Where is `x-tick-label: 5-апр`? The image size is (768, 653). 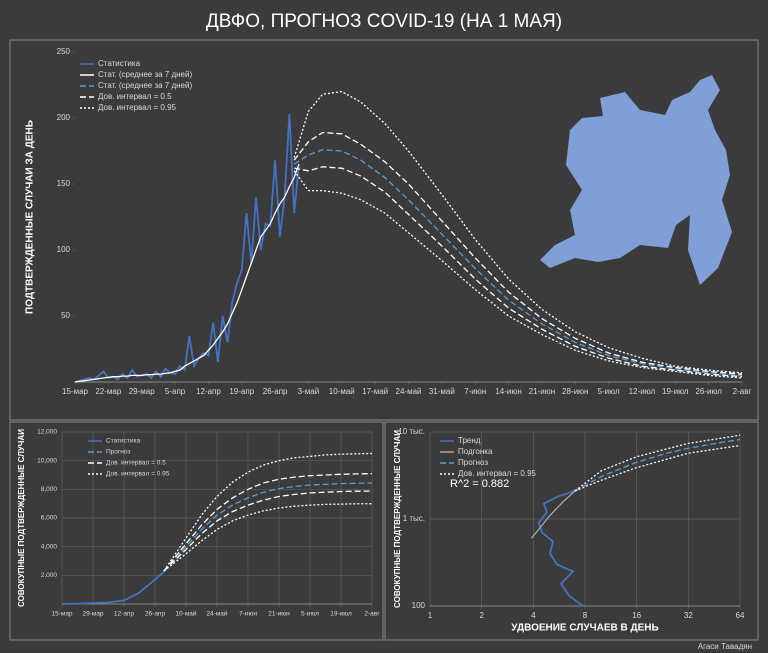
x-tick-label: 5-апр is located at coordinates (175, 391).